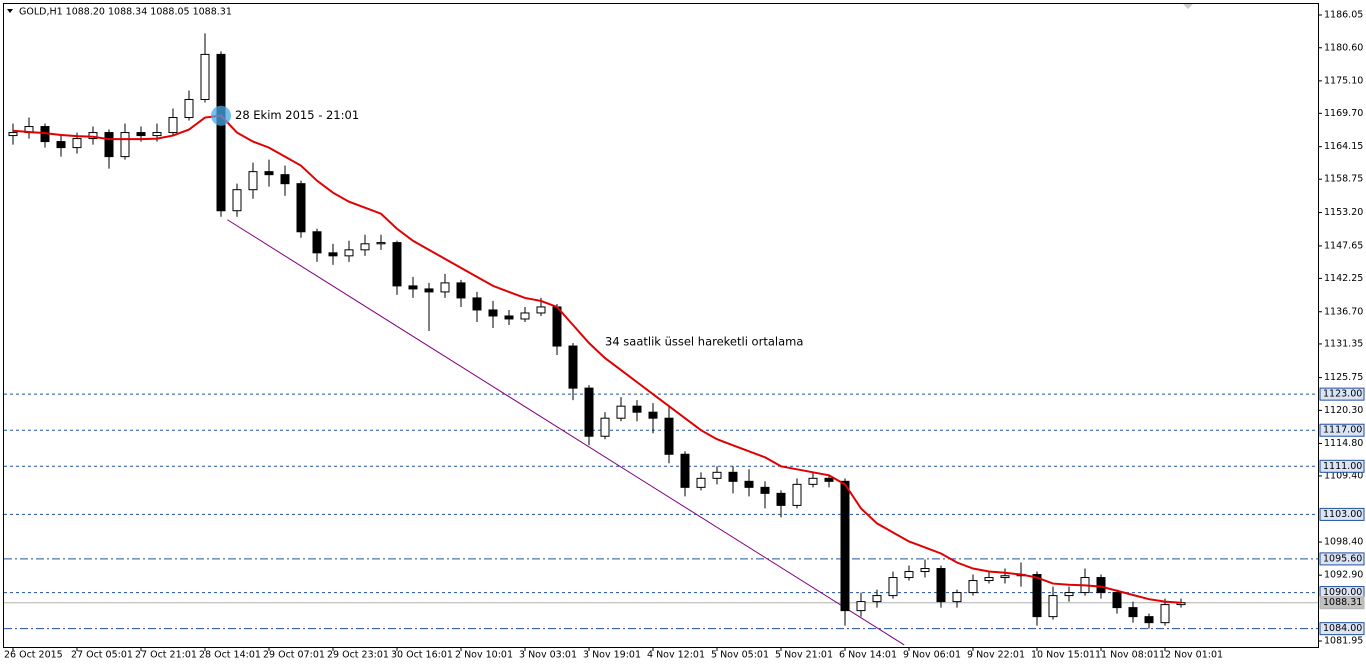 The image size is (1366, 665). Describe the element at coordinates (612, 655) in the screenshot. I see `x-tick-label: 3 Nov 19:01` at that location.